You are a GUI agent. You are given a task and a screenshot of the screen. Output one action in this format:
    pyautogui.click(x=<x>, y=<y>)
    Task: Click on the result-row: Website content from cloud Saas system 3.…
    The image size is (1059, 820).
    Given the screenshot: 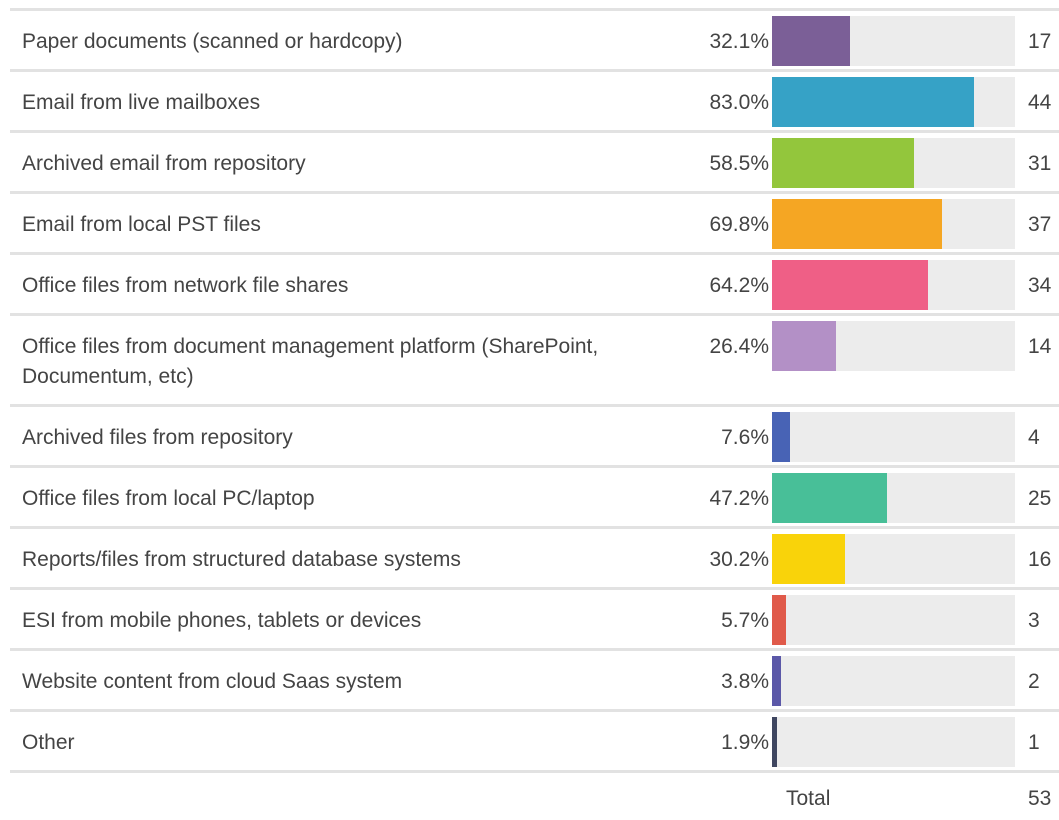 What is the action you would take?
    pyautogui.click(x=534, y=678)
    